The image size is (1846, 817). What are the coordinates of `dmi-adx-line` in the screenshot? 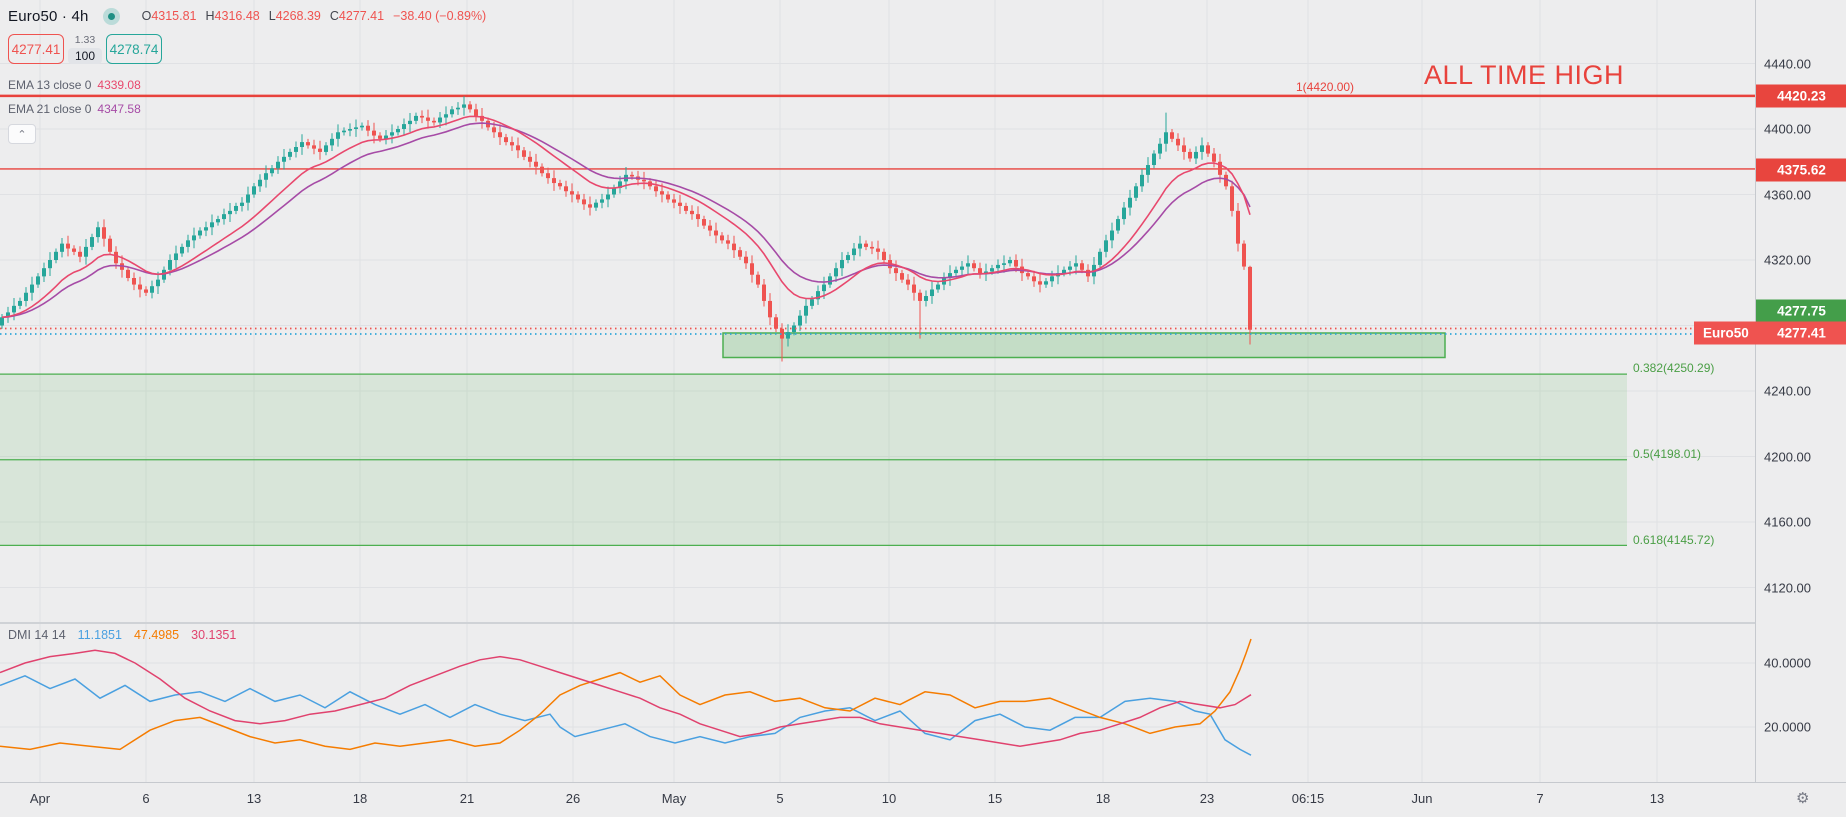 It's located at (626, 698).